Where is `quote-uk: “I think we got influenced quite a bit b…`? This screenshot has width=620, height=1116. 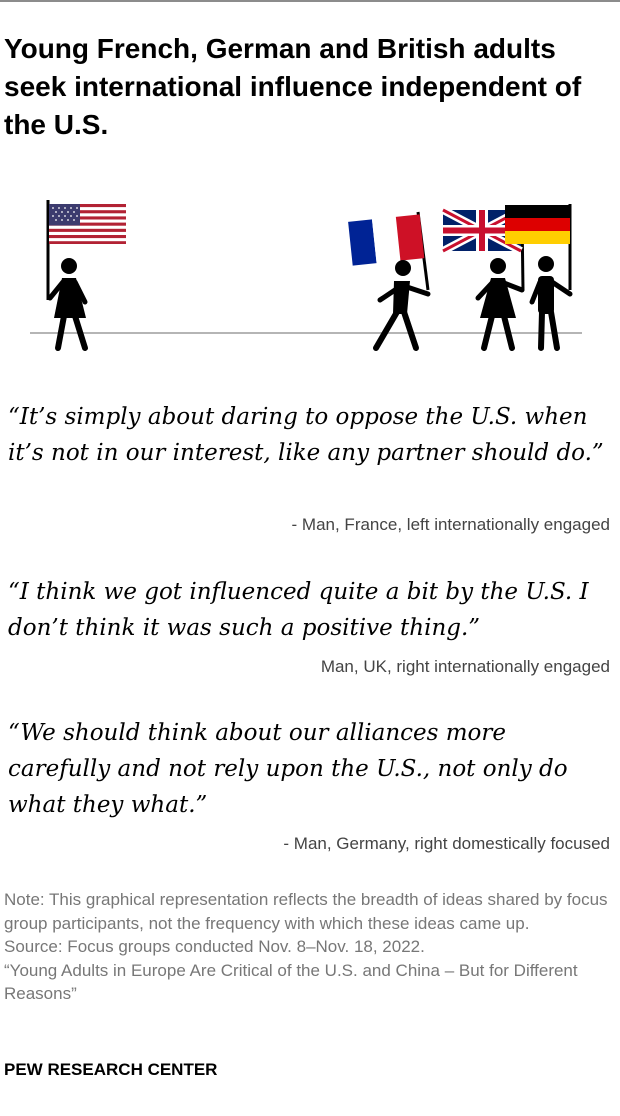 quote-uk: “I think we got influenced quite a bit b… is located at coordinates (298, 610).